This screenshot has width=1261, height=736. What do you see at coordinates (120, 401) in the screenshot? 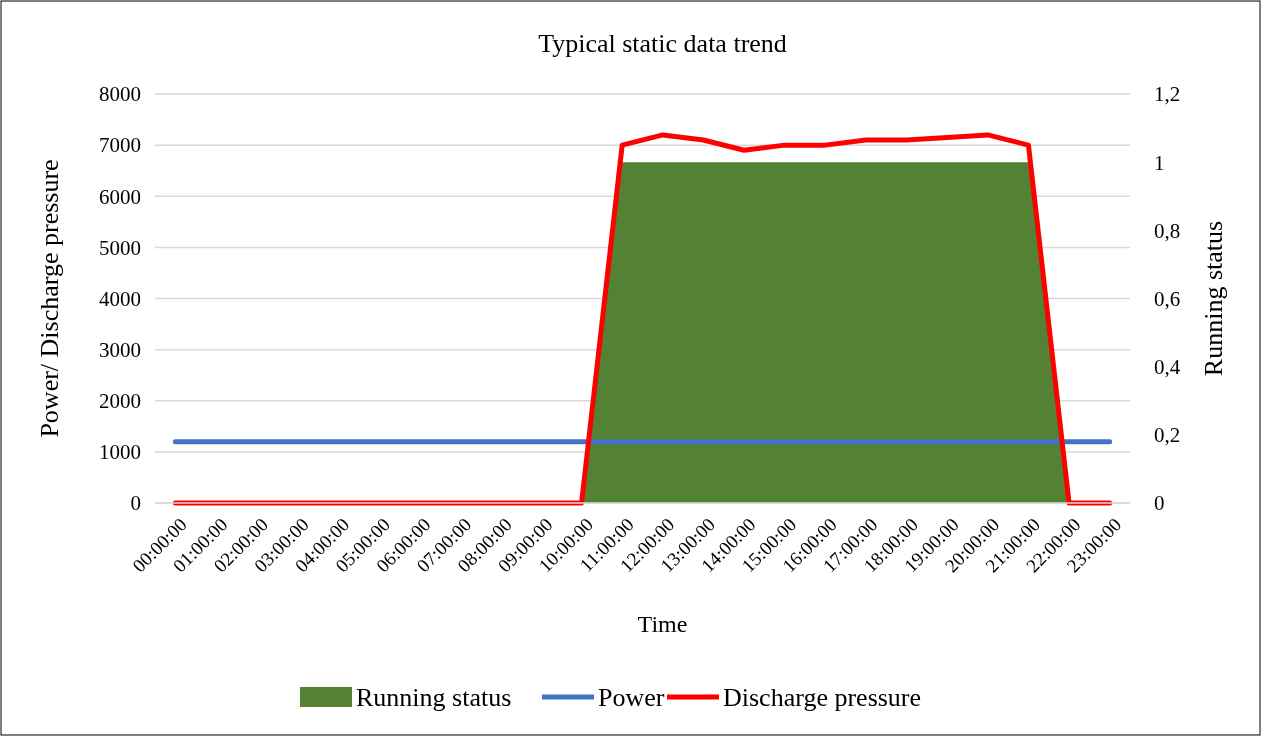
I see `y-tick-label: 2000` at bounding box center [120, 401].